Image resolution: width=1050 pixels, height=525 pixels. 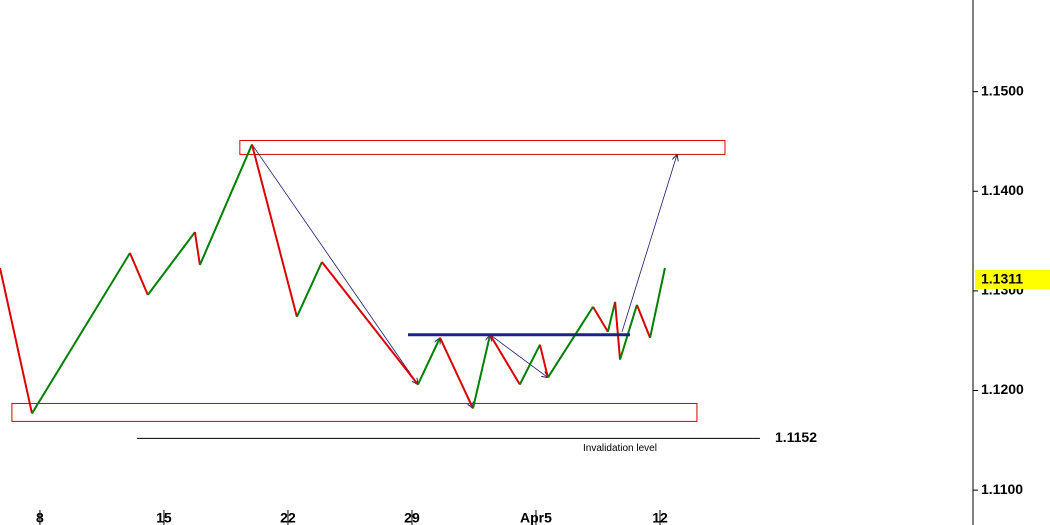 I want to click on x-tick-label: Apr5, so click(x=536, y=517).